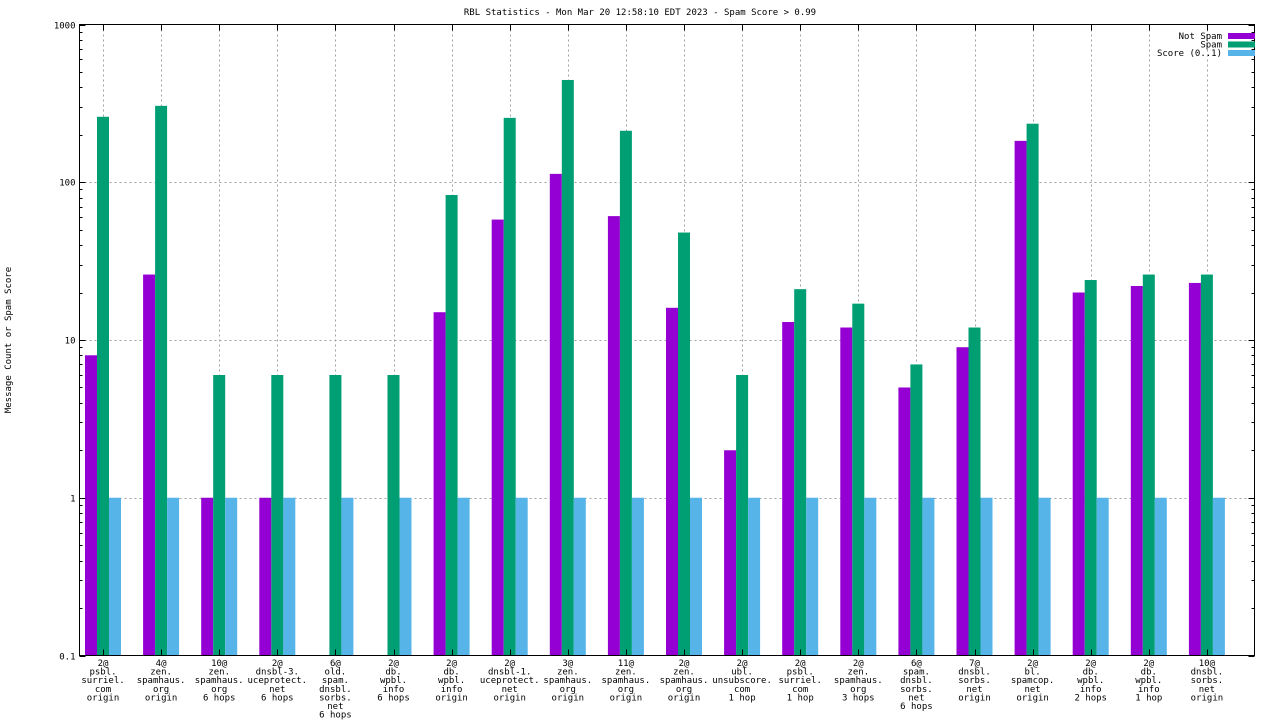  What do you see at coordinates (65, 27) in the screenshot?
I see `y-tick-label: 1000` at bounding box center [65, 27].